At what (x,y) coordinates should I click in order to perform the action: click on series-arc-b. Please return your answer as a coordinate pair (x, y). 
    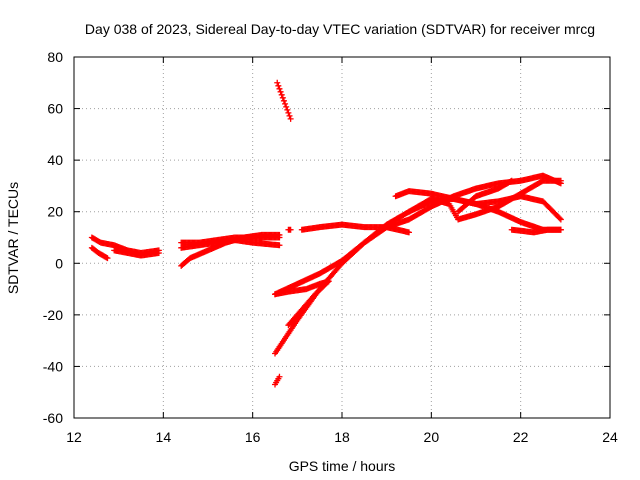
    Looking at the image, I should click on (99, 253).